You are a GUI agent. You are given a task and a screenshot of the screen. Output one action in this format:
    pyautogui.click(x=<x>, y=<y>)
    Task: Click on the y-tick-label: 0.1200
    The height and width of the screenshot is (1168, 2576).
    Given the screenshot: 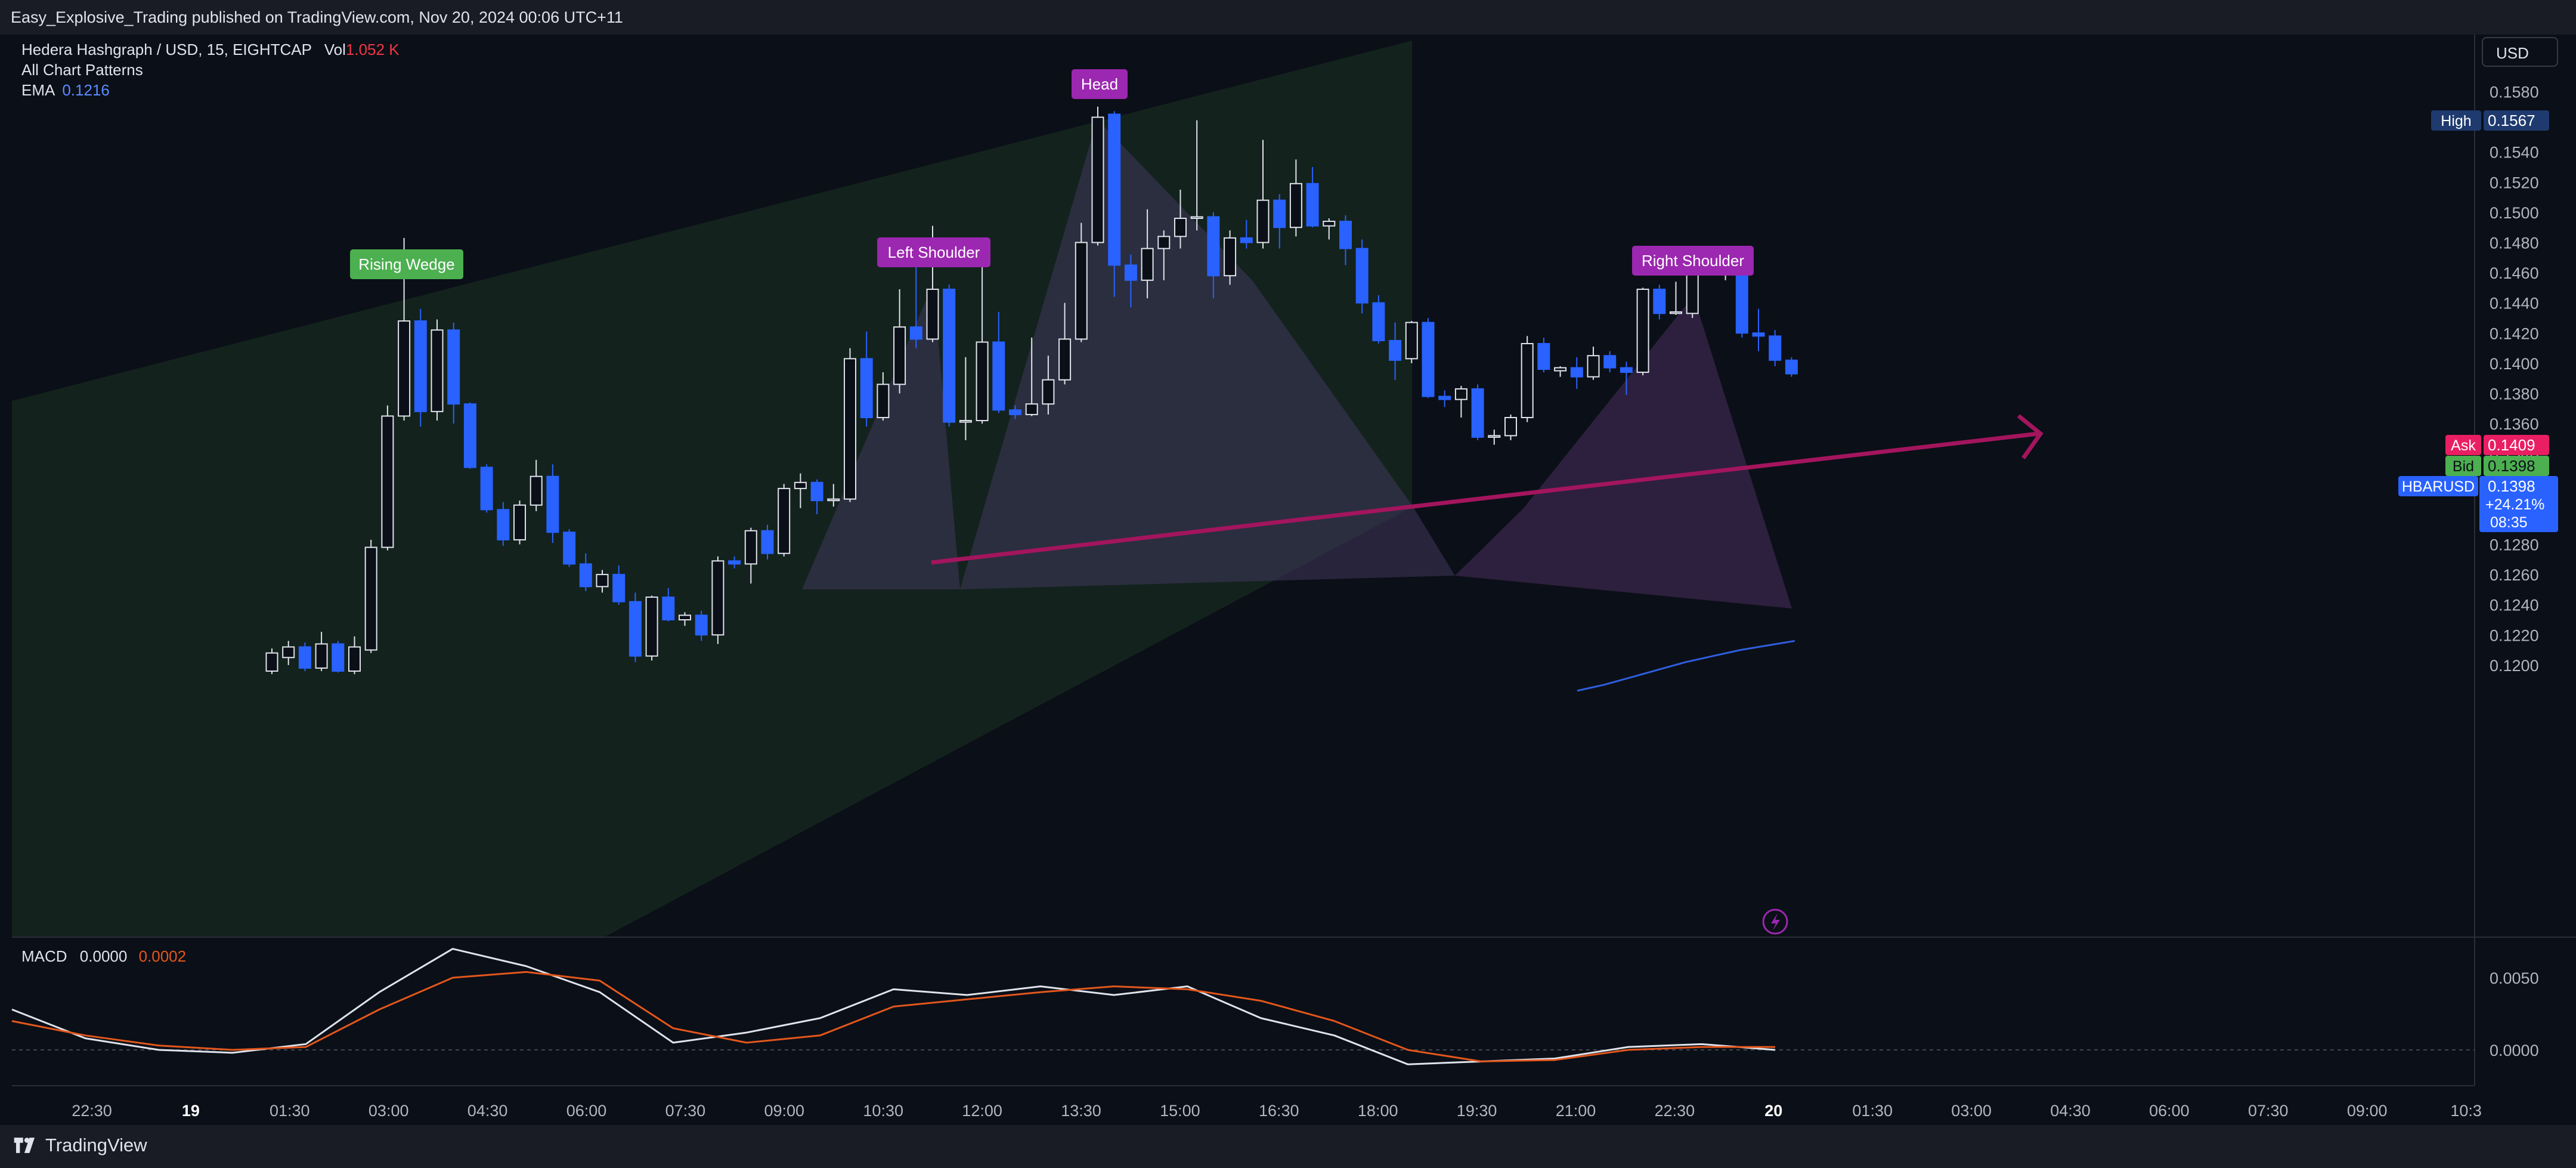 What is the action you would take?
    pyautogui.click(x=2515, y=666)
    